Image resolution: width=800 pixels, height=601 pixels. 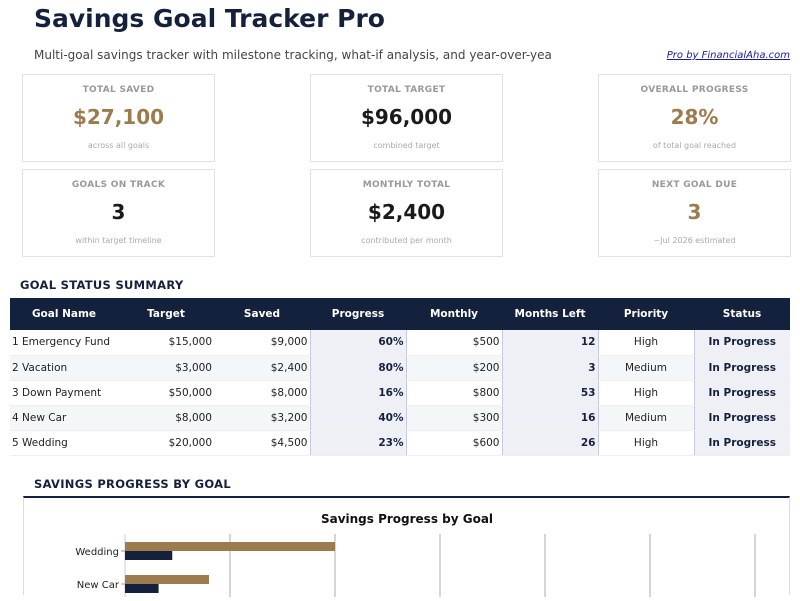 I want to click on monthly-cell: $500, so click(x=454, y=343).